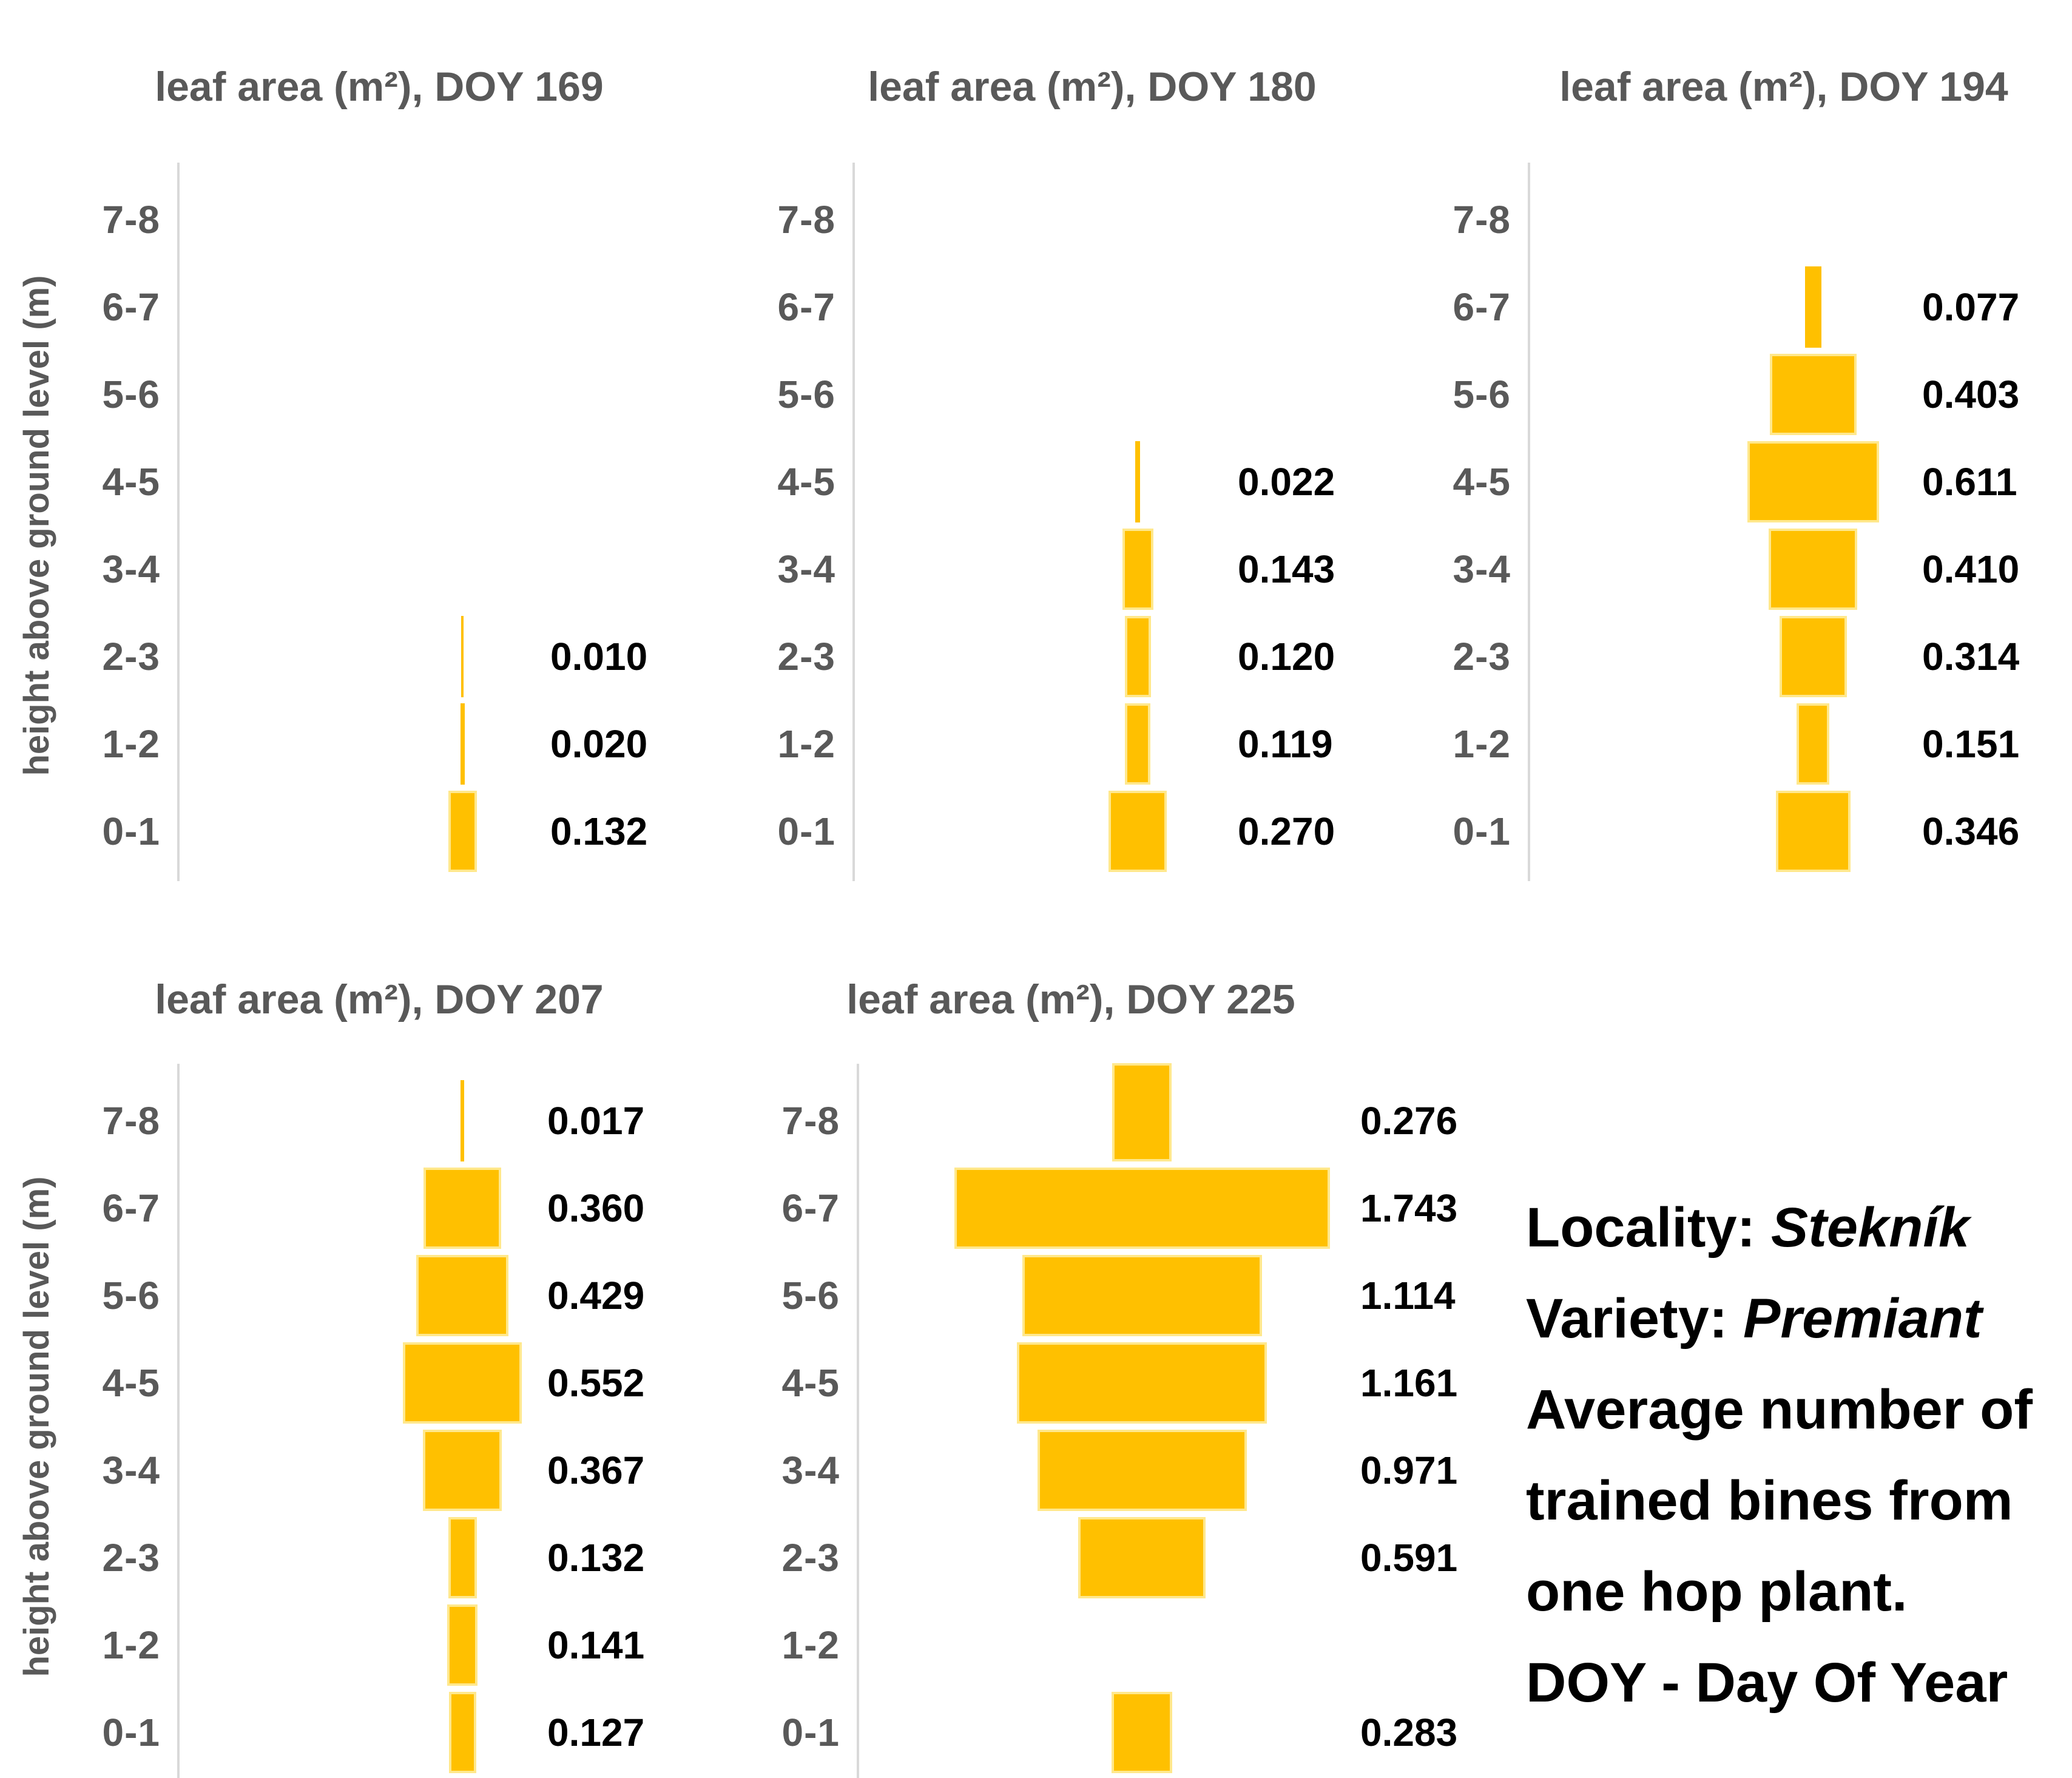 This screenshot has width=2072, height=1778. Describe the element at coordinates (1287, 482) in the screenshot. I see `value-label-4-5: 0.022` at that location.